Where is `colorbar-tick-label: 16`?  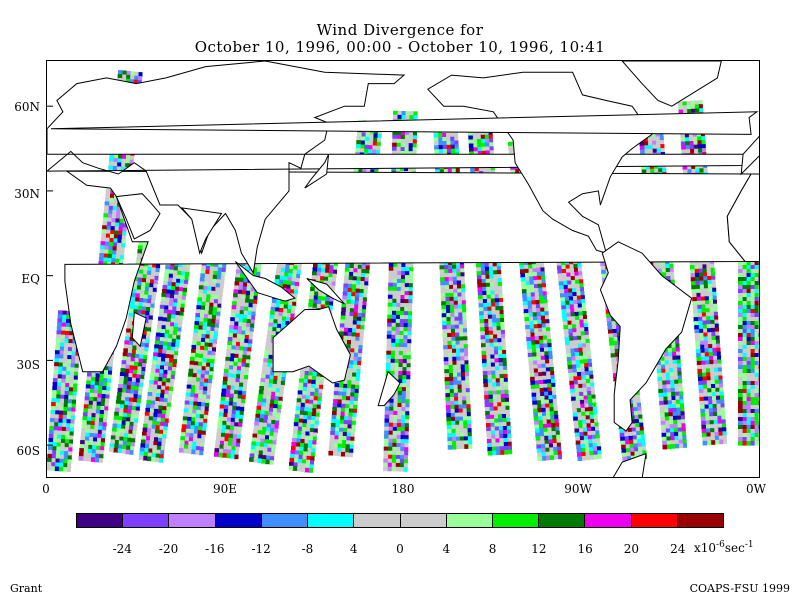
colorbar-tick-label: 16 is located at coordinates (585, 549).